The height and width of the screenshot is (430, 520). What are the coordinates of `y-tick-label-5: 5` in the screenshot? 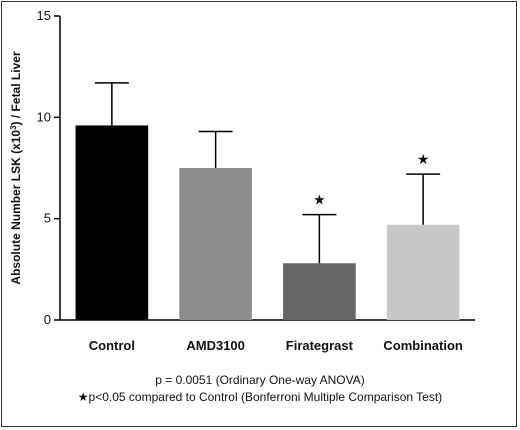 It's located at (47, 218).